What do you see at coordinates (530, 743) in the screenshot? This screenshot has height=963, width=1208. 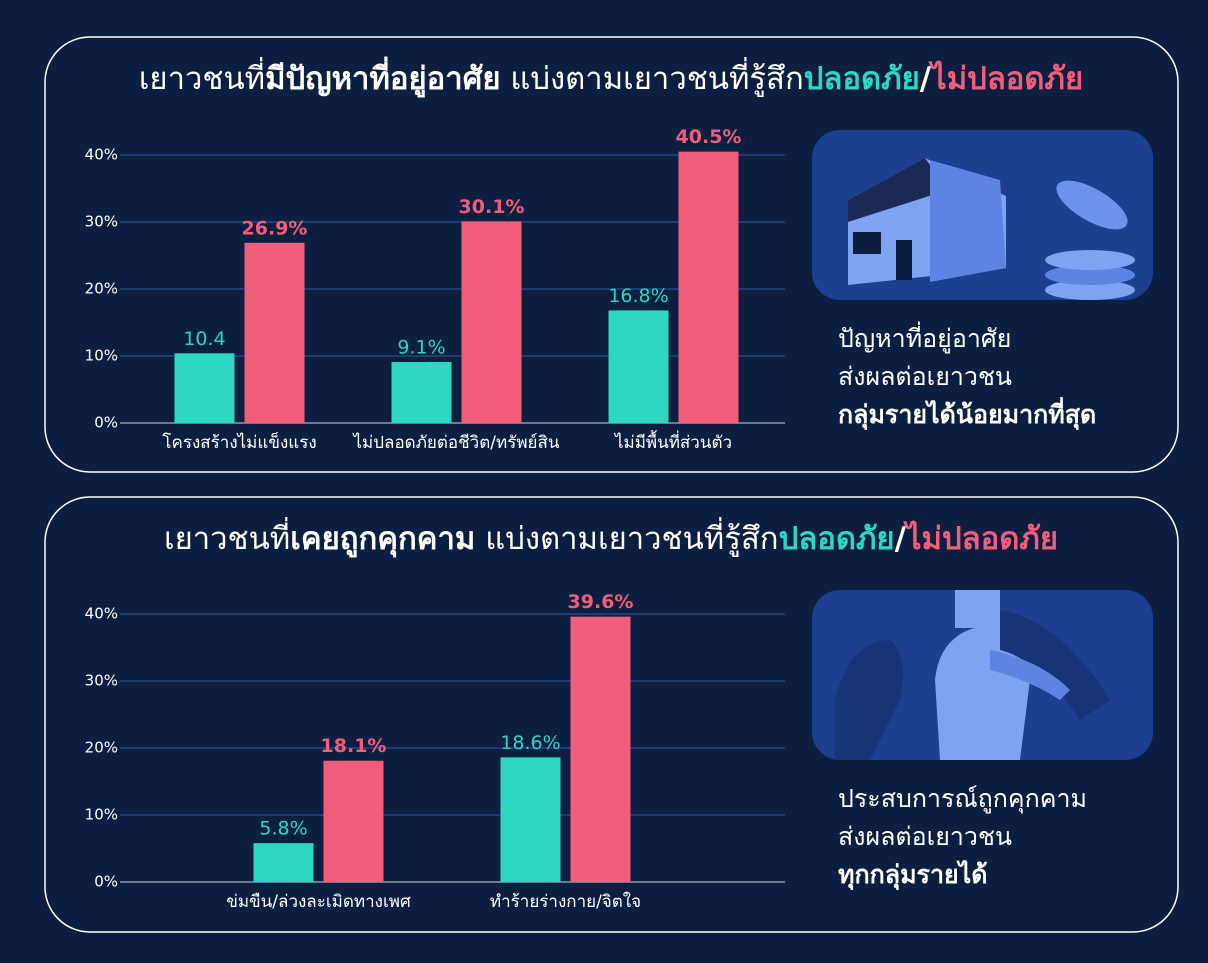 I see `data-label: 18.6%` at bounding box center [530, 743].